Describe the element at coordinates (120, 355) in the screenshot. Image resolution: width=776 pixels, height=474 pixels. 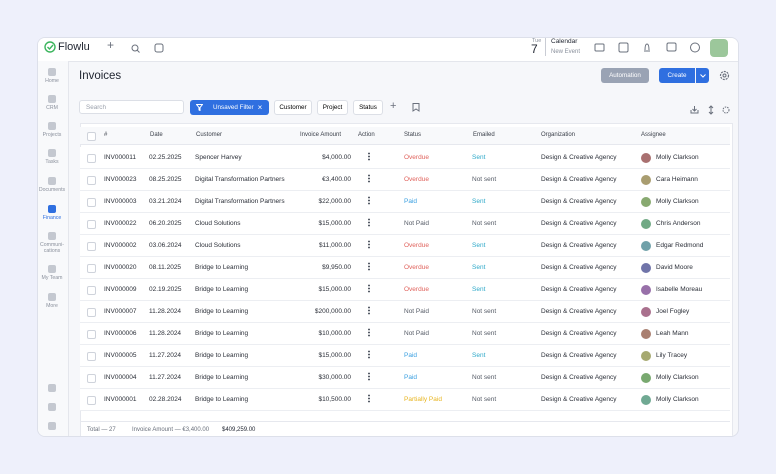
I see `invoice-number: INV000005` at that location.